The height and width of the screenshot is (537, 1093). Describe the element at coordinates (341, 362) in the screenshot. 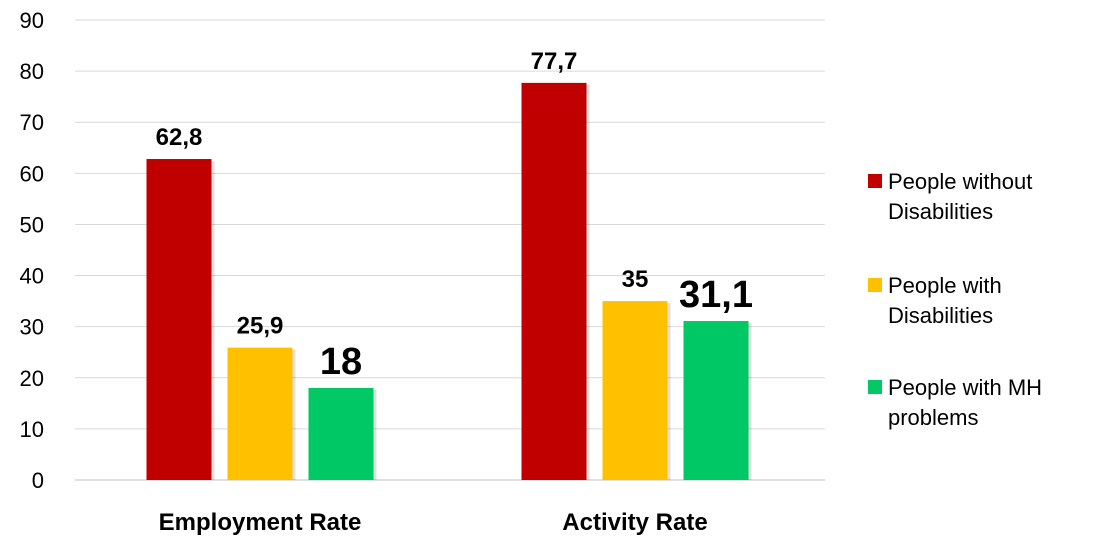

I see `data-label: 18` at that location.